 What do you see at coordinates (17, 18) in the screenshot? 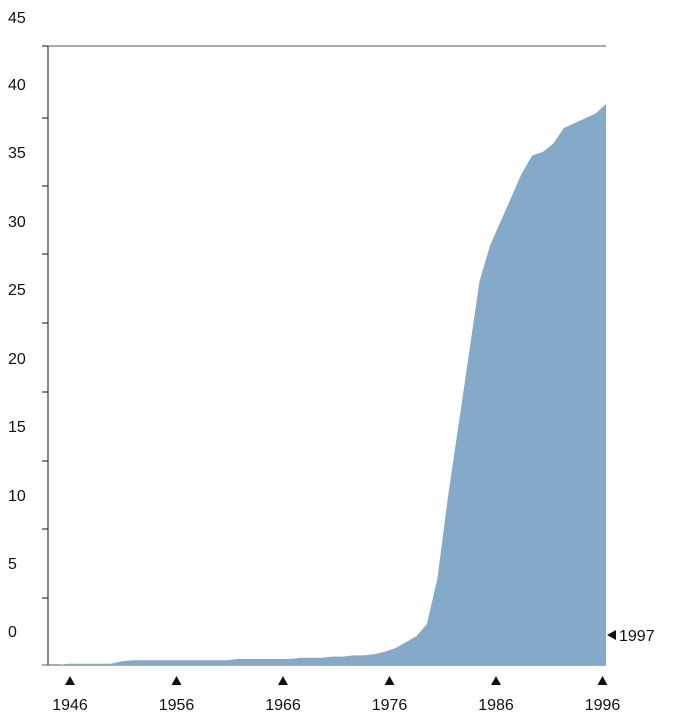
I see `y-tick-label: 45` at bounding box center [17, 18].